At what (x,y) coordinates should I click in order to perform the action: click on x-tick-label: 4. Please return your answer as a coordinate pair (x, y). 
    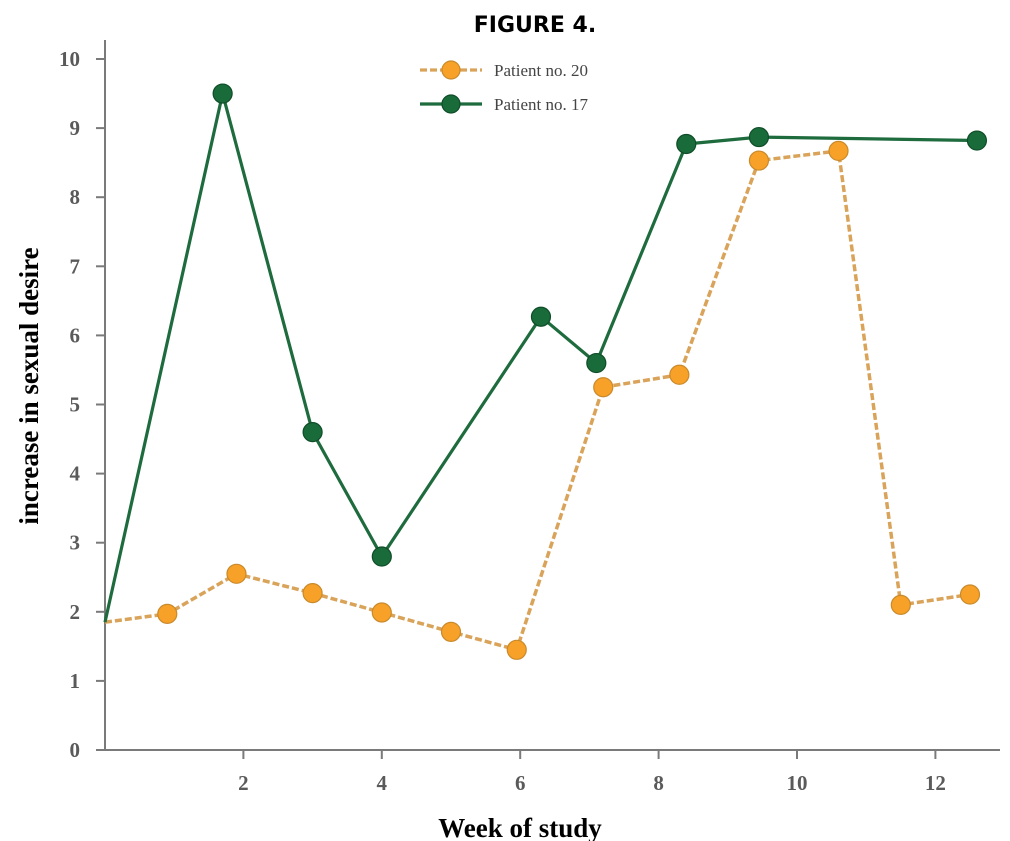
    Looking at the image, I should click on (382, 783).